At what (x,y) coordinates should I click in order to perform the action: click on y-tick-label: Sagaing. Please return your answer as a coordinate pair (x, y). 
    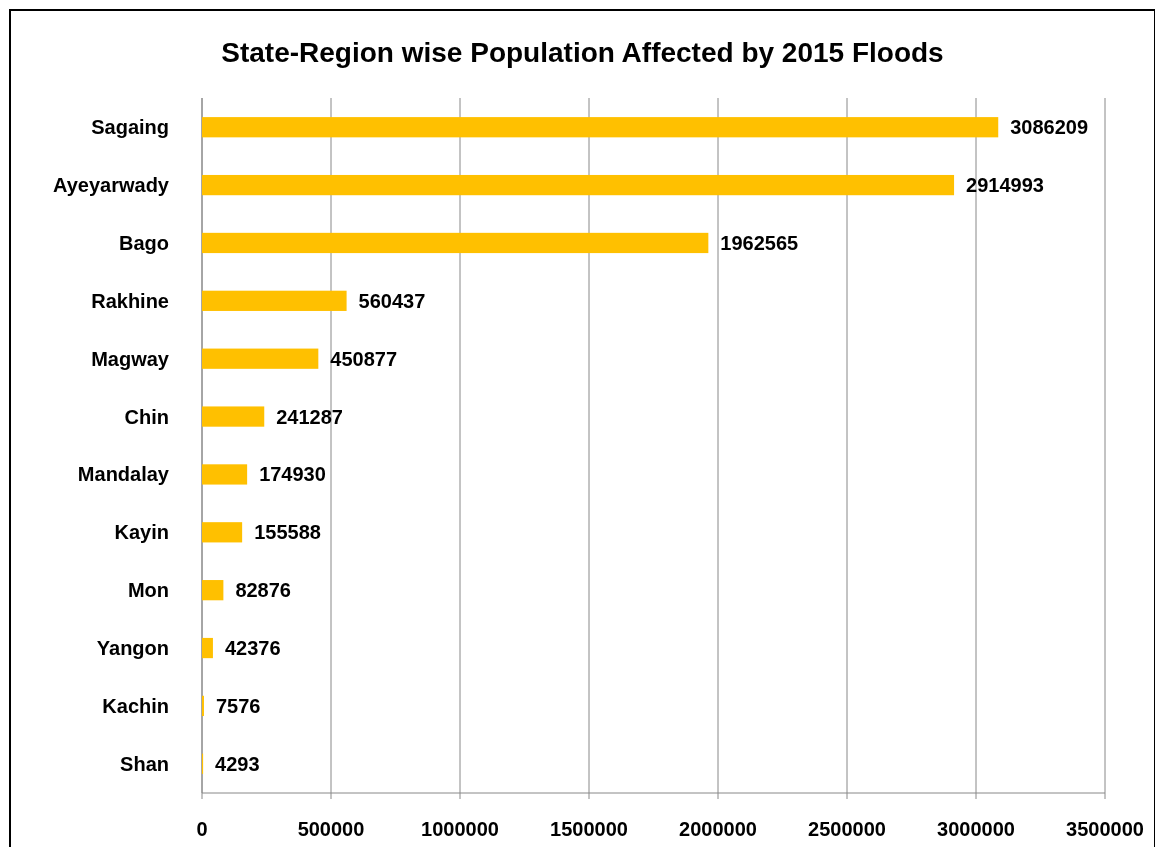
    Looking at the image, I should click on (130, 127).